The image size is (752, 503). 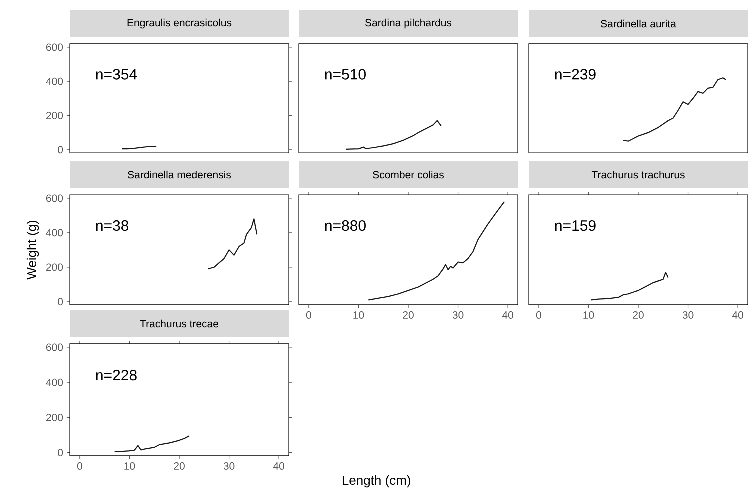 What do you see at coordinates (179, 324) in the screenshot?
I see `chart-title: Trachurus trecae` at bounding box center [179, 324].